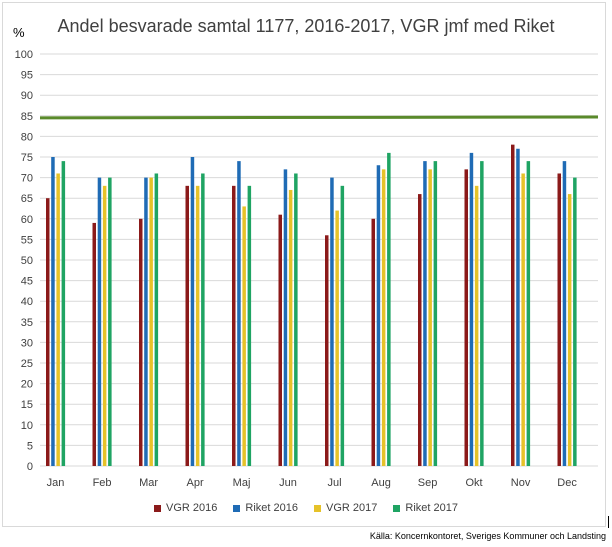 The image size is (612, 547). What do you see at coordinates (27, 385) in the screenshot?
I see `y-tick-label: 20` at bounding box center [27, 385].